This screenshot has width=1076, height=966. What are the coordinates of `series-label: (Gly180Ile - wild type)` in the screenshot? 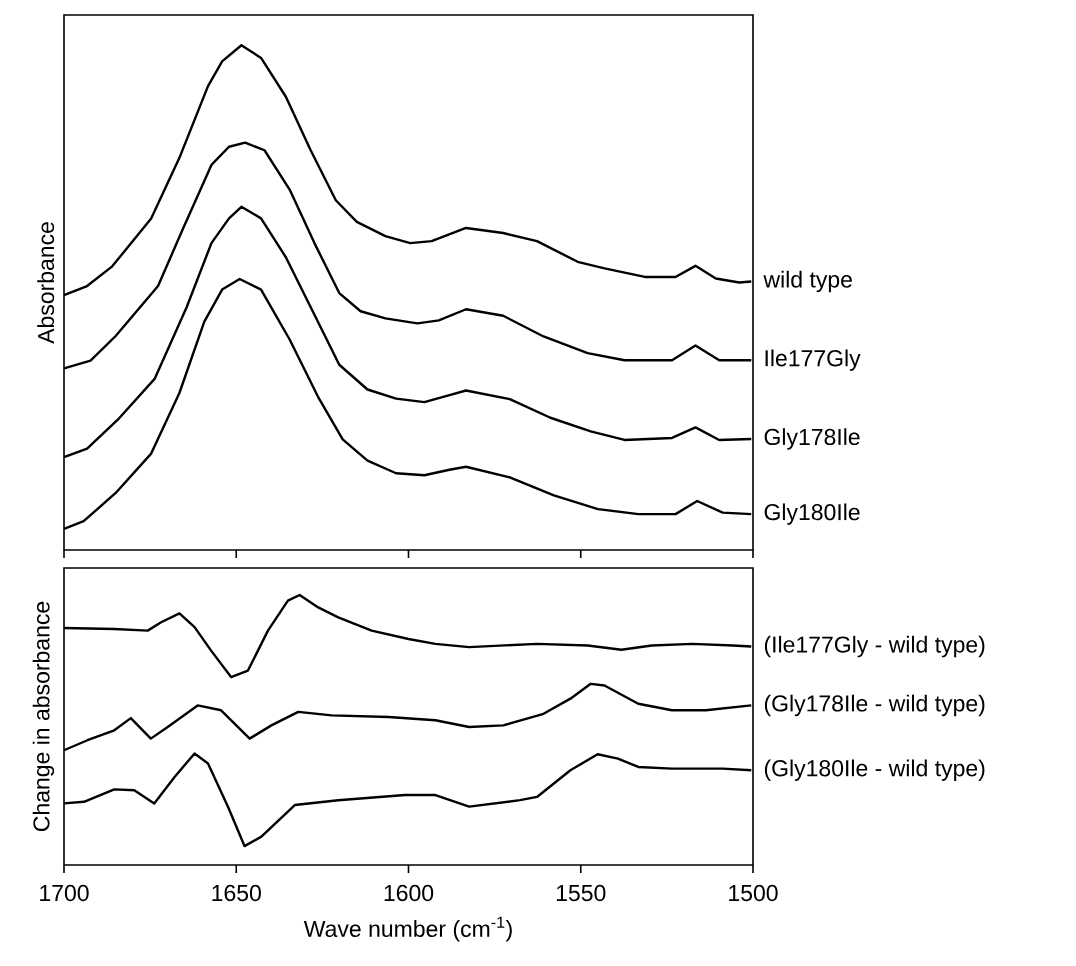 It's located at (874, 770).